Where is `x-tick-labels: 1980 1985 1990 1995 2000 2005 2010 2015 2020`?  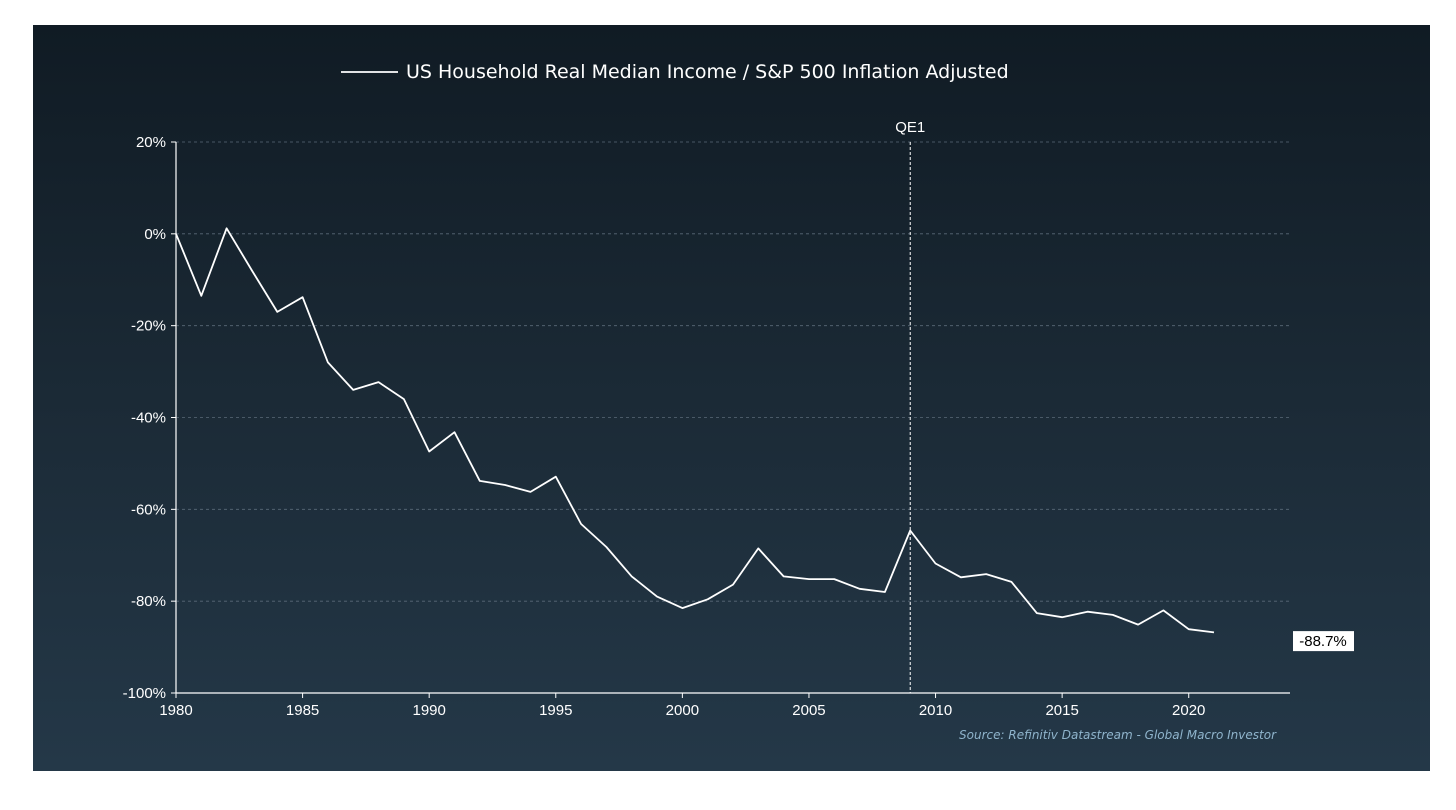
x-tick-labels: 1980 1985 1990 1995 2000 2005 2010 2015 2020 is located at coordinates (682, 706).